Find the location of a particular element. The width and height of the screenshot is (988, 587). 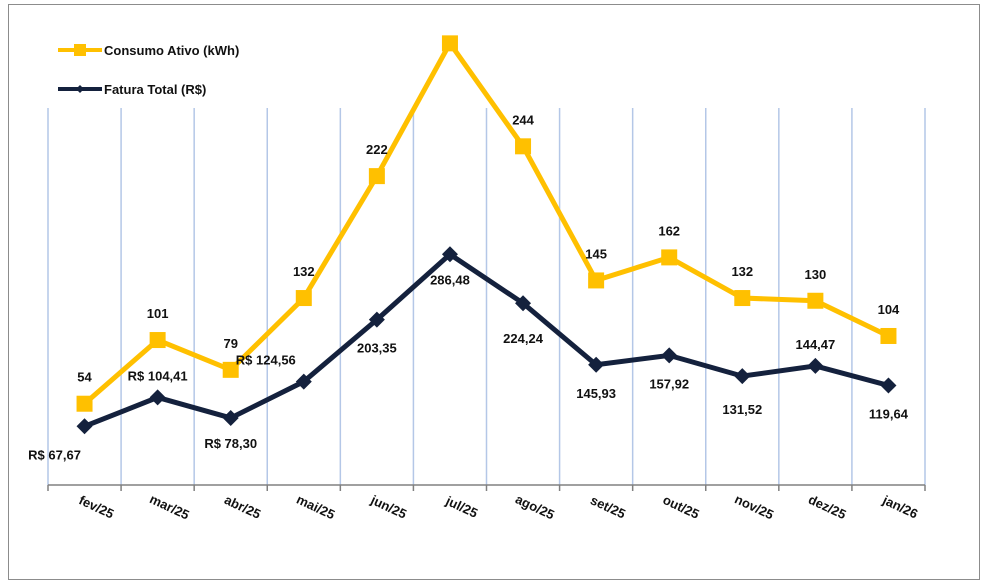

fatura-data-label: R$ 104,41 is located at coordinates (158, 375).